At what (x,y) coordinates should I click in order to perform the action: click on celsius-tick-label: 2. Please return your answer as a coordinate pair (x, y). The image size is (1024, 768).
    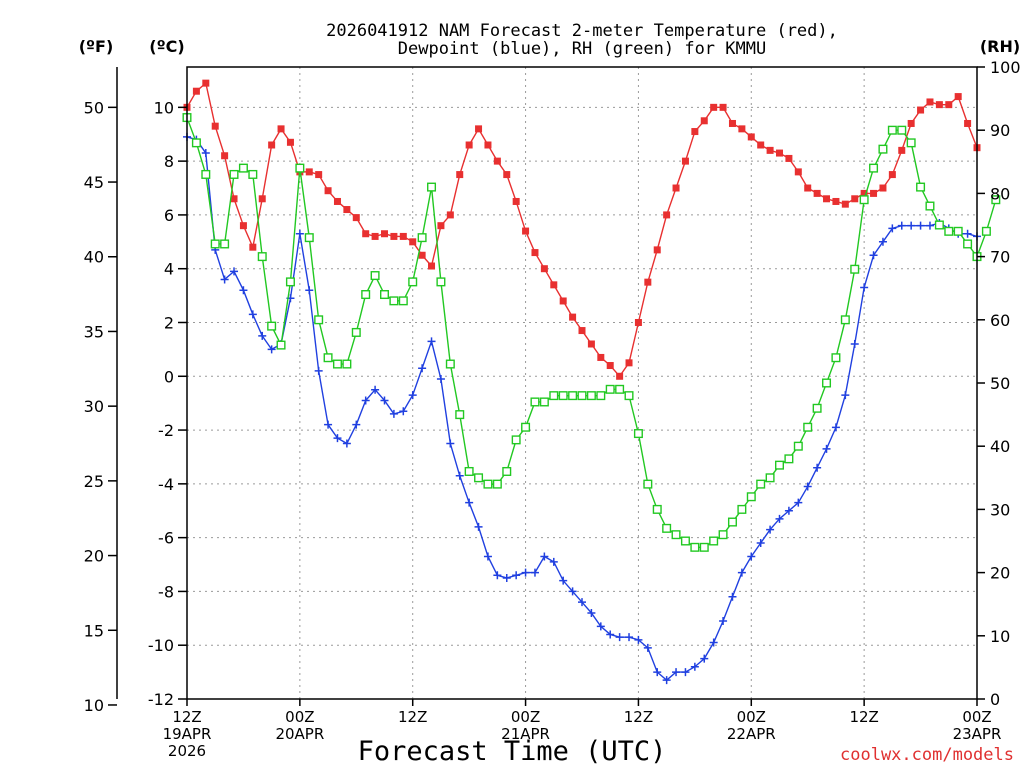
    Looking at the image, I should click on (169, 322).